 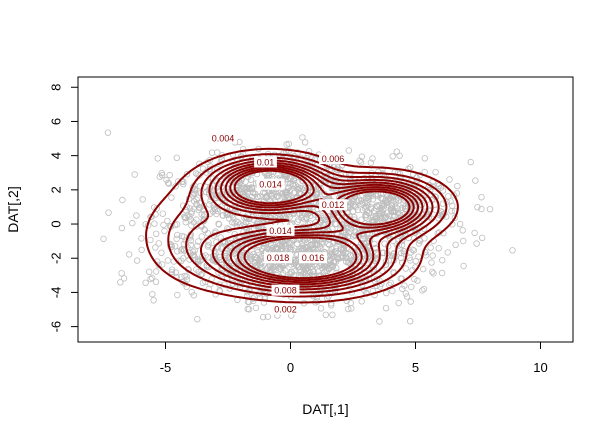 I want to click on y-tick-label: 8, so click(x=56, y=87).